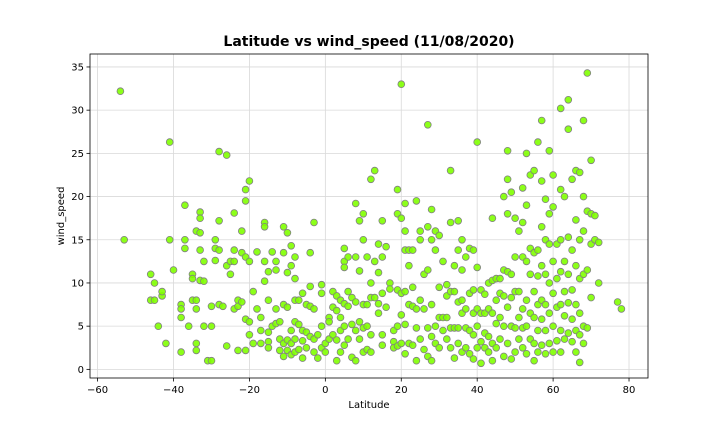 The width and height of the screenshot is (720, 432). I want to click on x-tick-label: 40, so click(477, 390).